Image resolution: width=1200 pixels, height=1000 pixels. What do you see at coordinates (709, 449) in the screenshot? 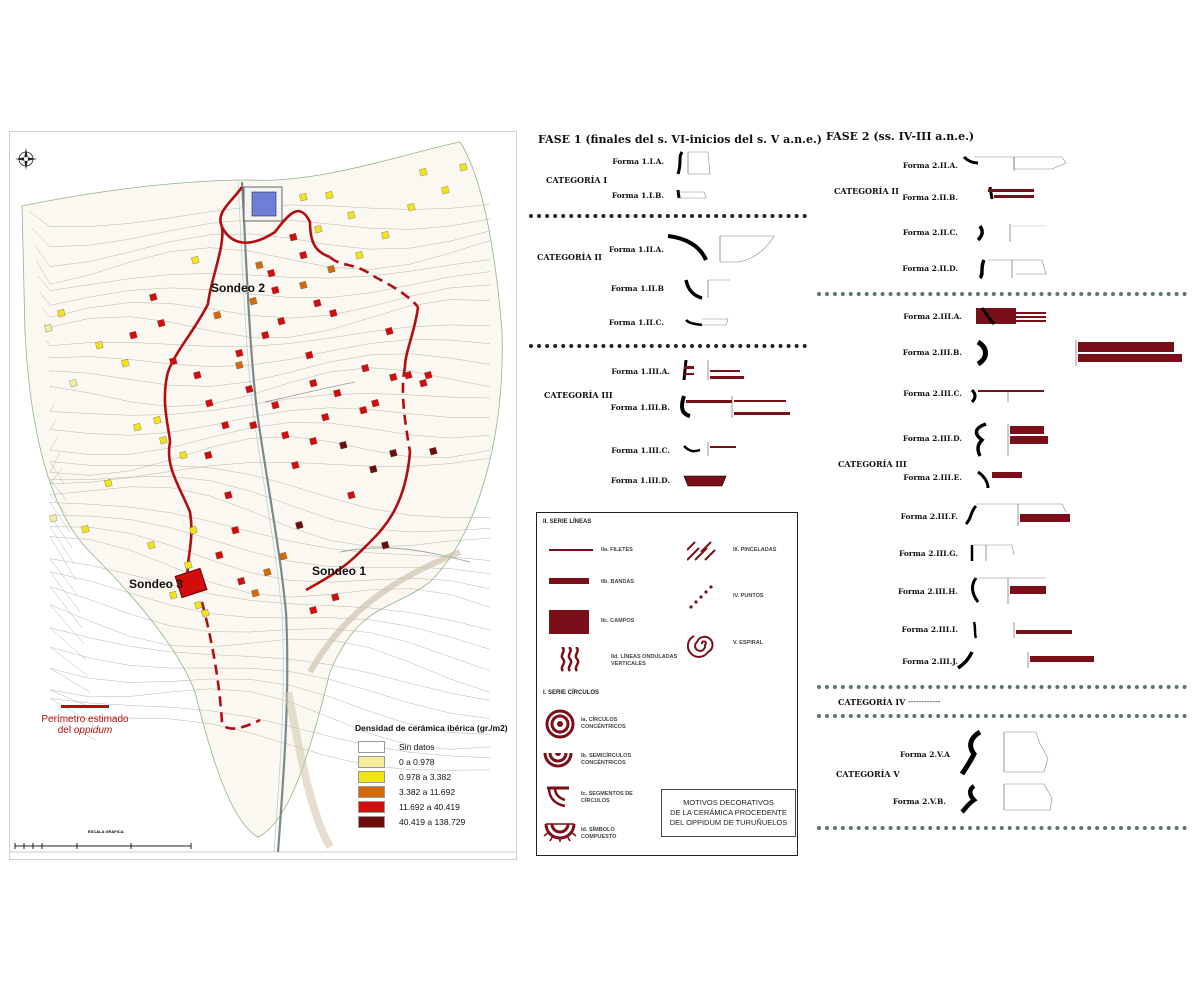
I see `sherd-1-III-C` at bounding box center [709, 449].